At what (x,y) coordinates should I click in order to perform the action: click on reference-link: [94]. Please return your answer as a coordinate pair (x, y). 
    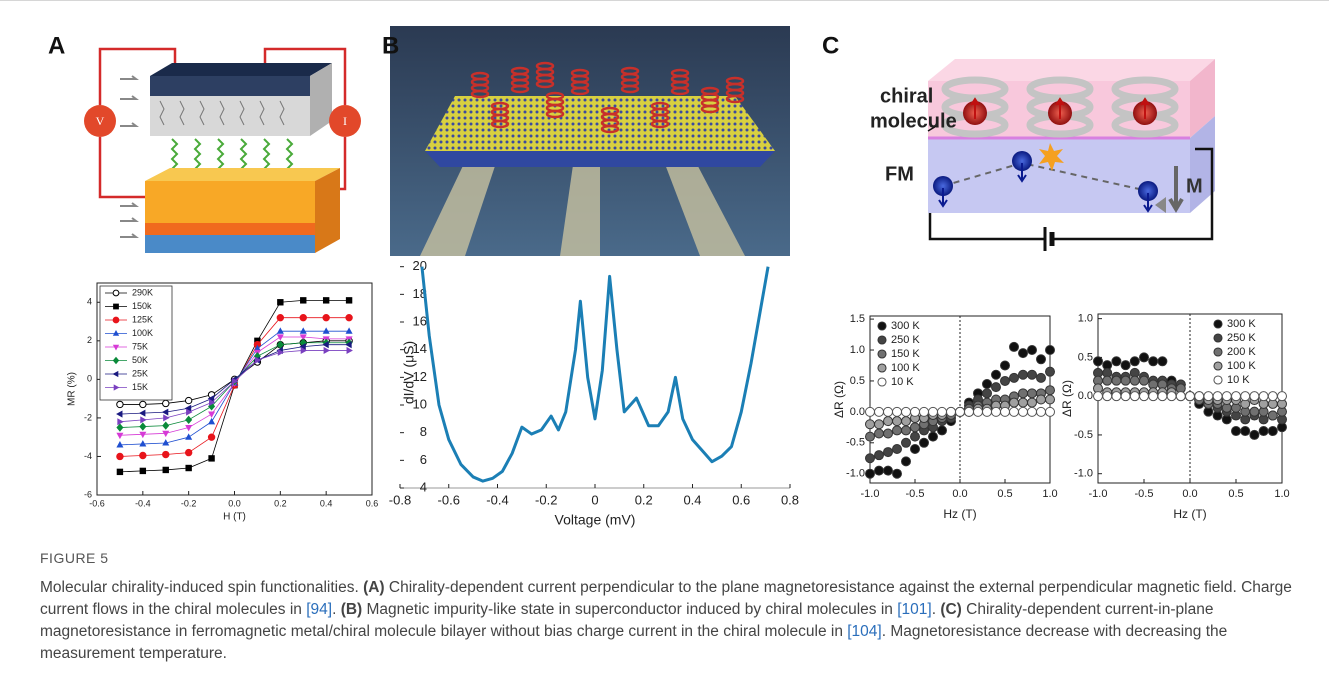
    Looking at the image, I should click on (319, 609).